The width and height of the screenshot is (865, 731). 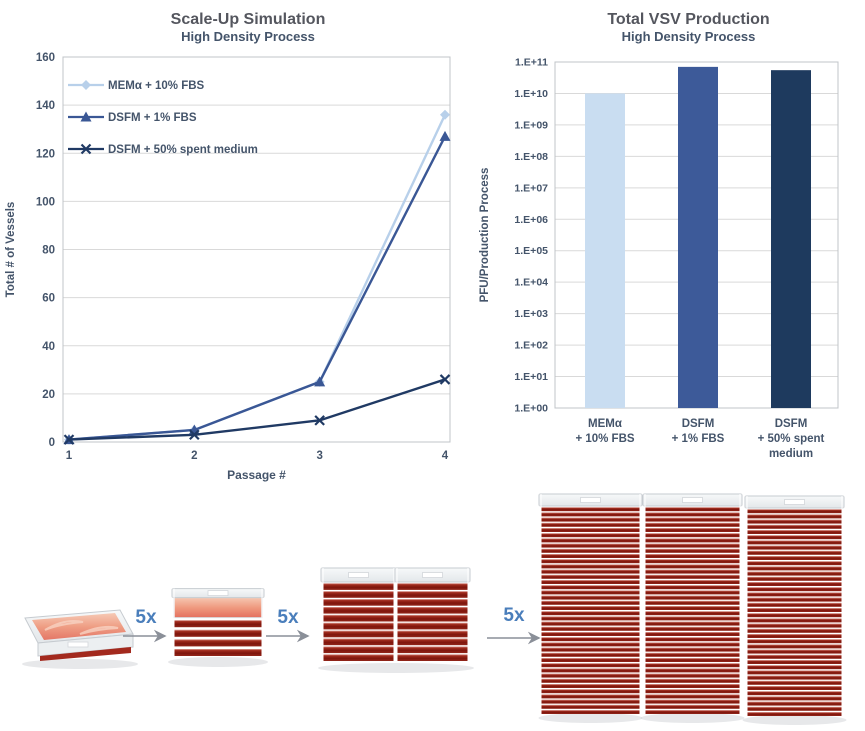 What do you see at coordinates (485, 235) in the screenshot?
I see `svg-text: PFU/Production Process` at bounding box center [485, 235].